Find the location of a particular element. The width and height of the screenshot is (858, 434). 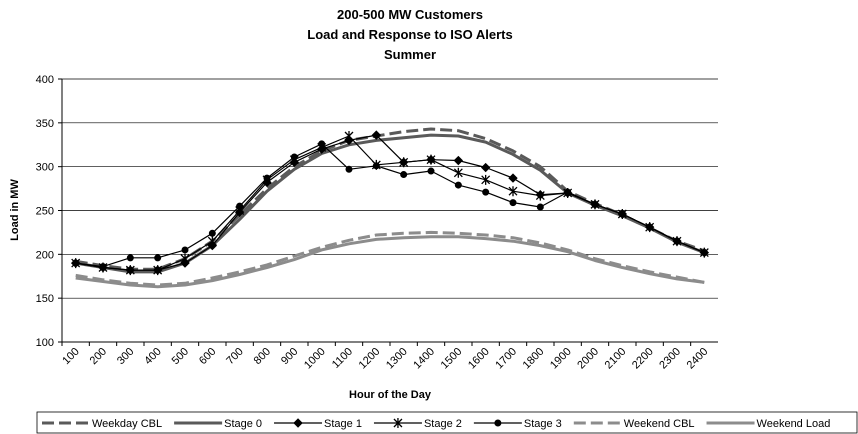

x-tick-label: 1700 is located at coordinates (506, 359).